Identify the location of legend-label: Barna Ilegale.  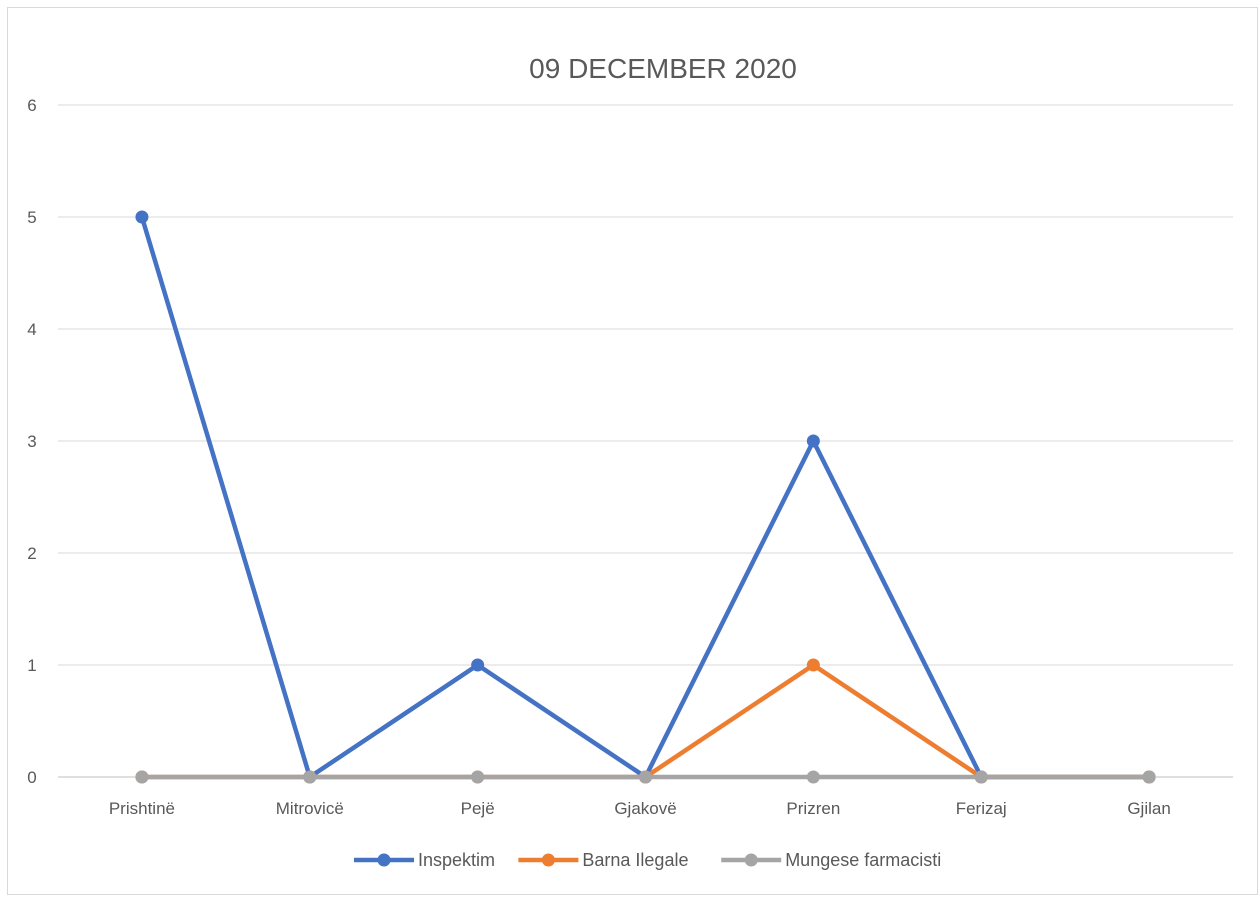
(635, 860).